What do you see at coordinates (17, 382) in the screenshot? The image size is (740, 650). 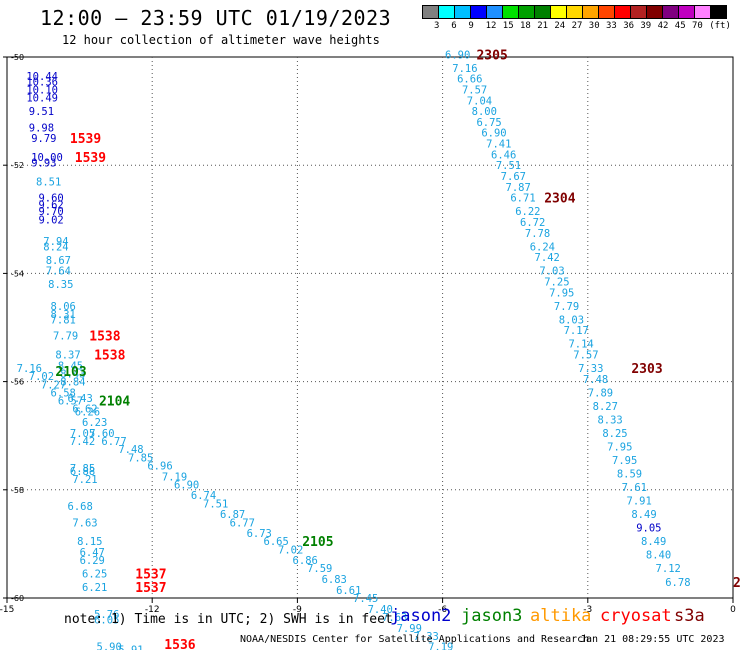 I see `y-tick-label: -56` at bounding box center [17, 382].